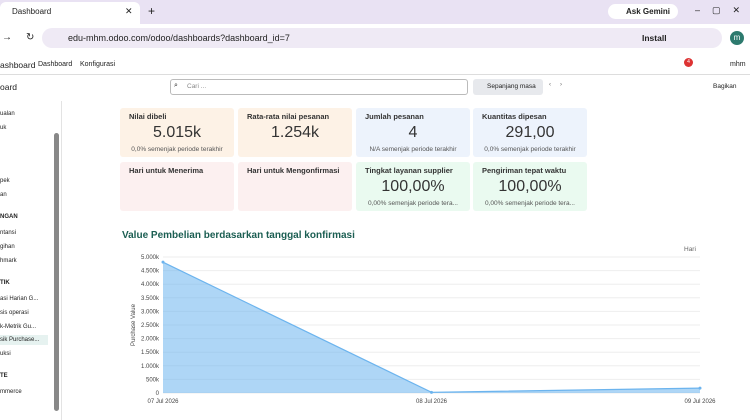 The width and height of the screenshot is (750, 420). Describe the element at coordinates (9, 87) in the screenshot. I see `breadcrumb: oard` at that location.